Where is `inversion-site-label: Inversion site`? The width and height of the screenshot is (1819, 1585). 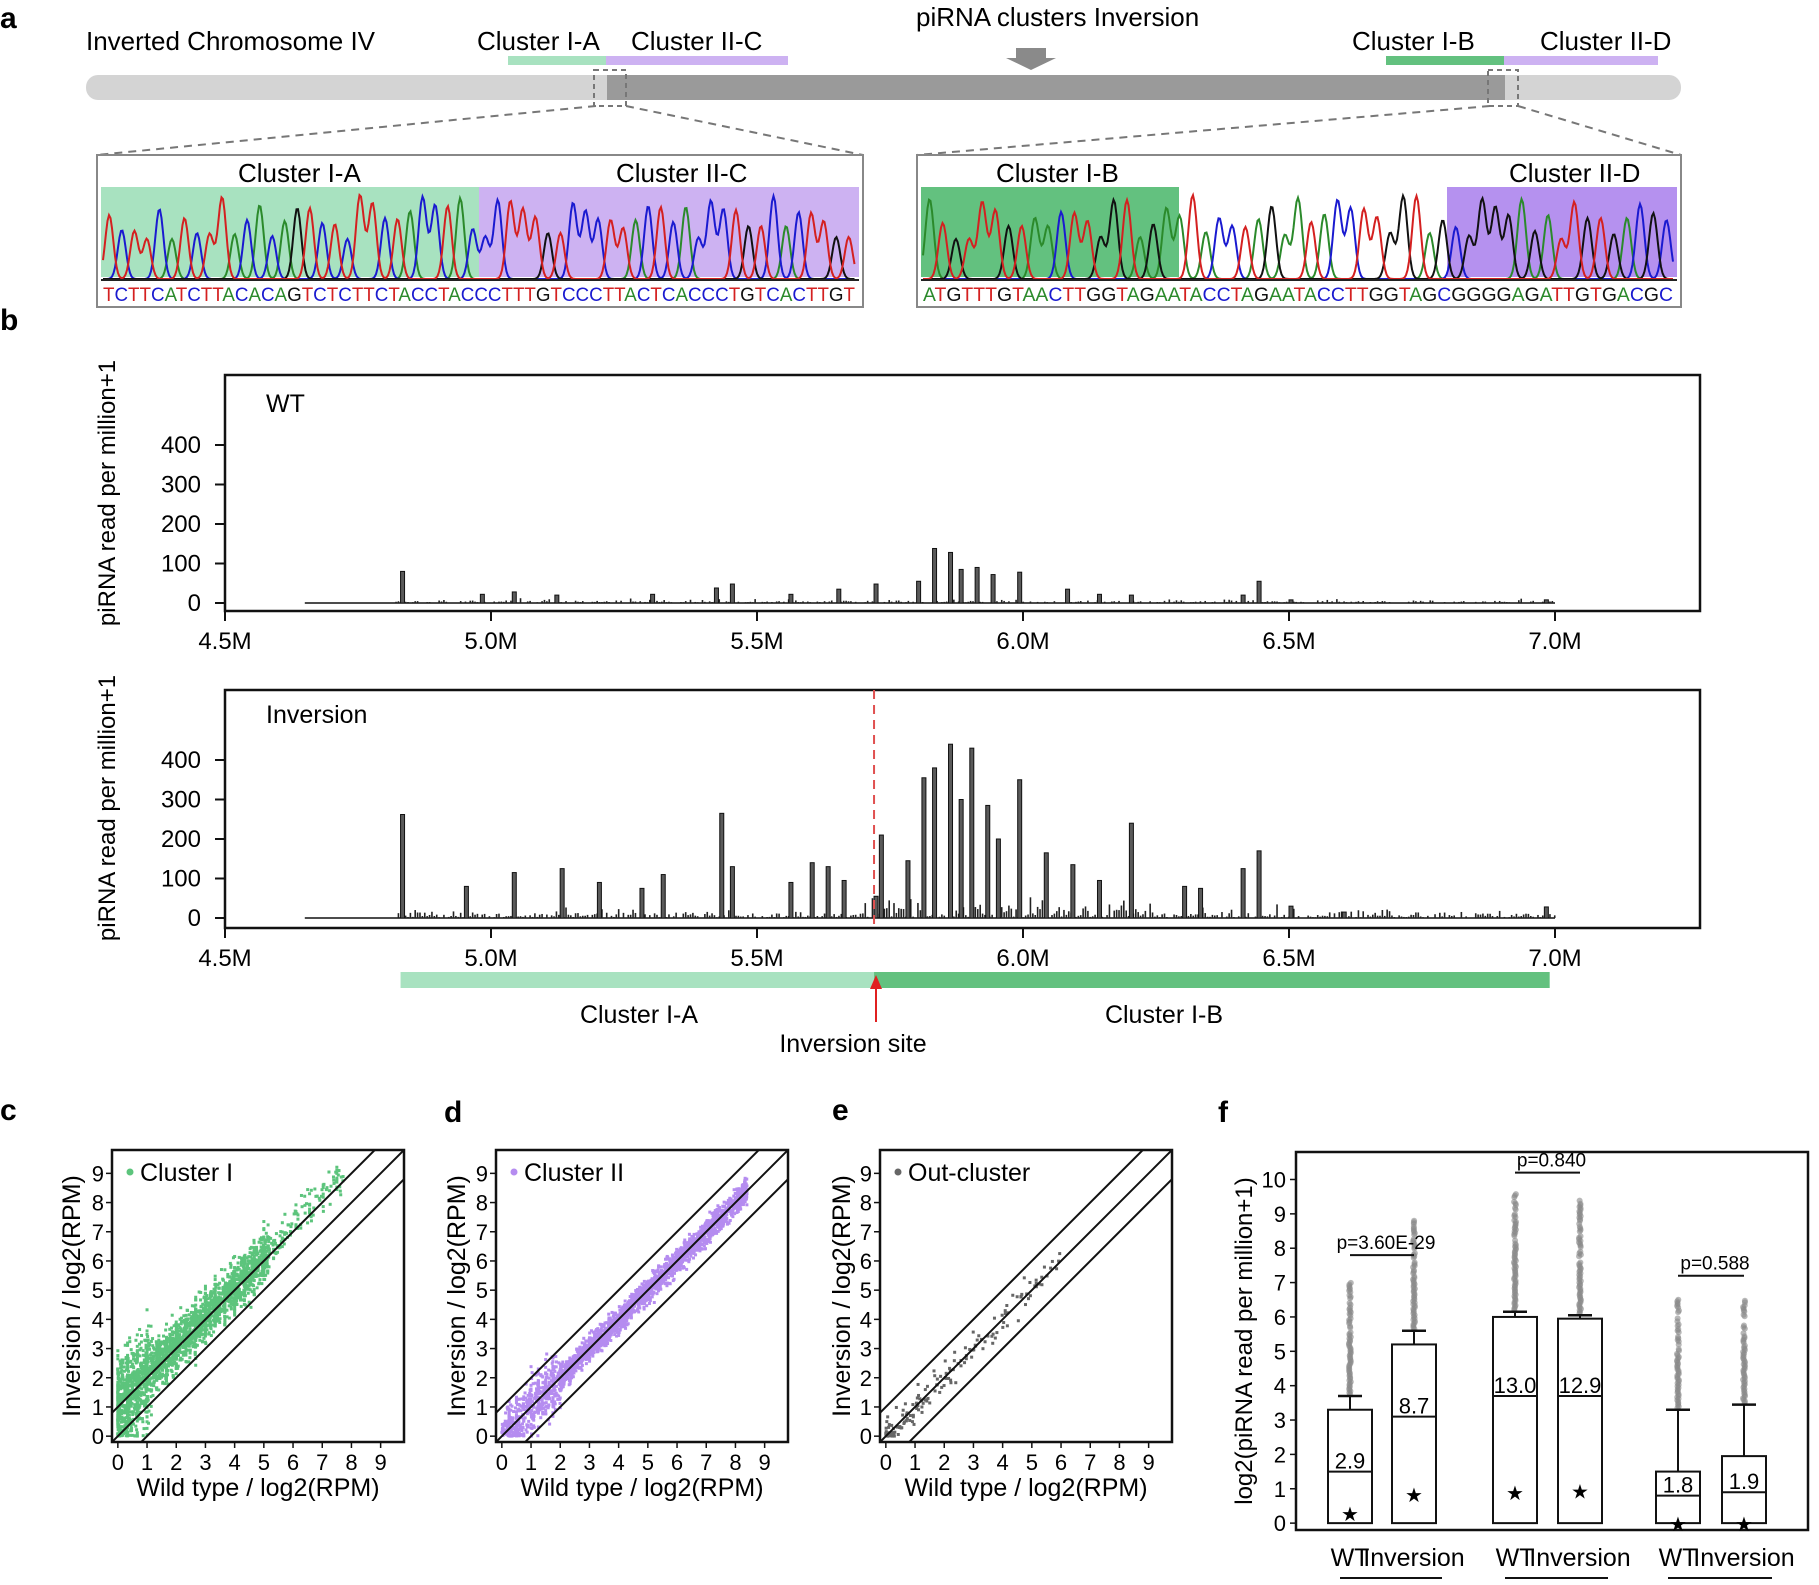
inversion-site-label: Inversion site is located at coordinates (852, 1044).